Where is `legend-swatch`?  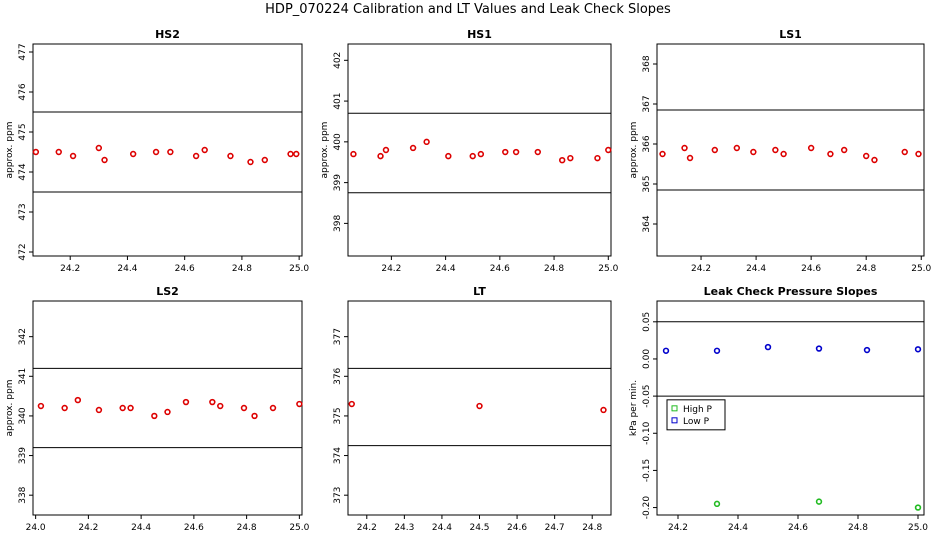 legend-swatch is located at coordinates (674, 420).